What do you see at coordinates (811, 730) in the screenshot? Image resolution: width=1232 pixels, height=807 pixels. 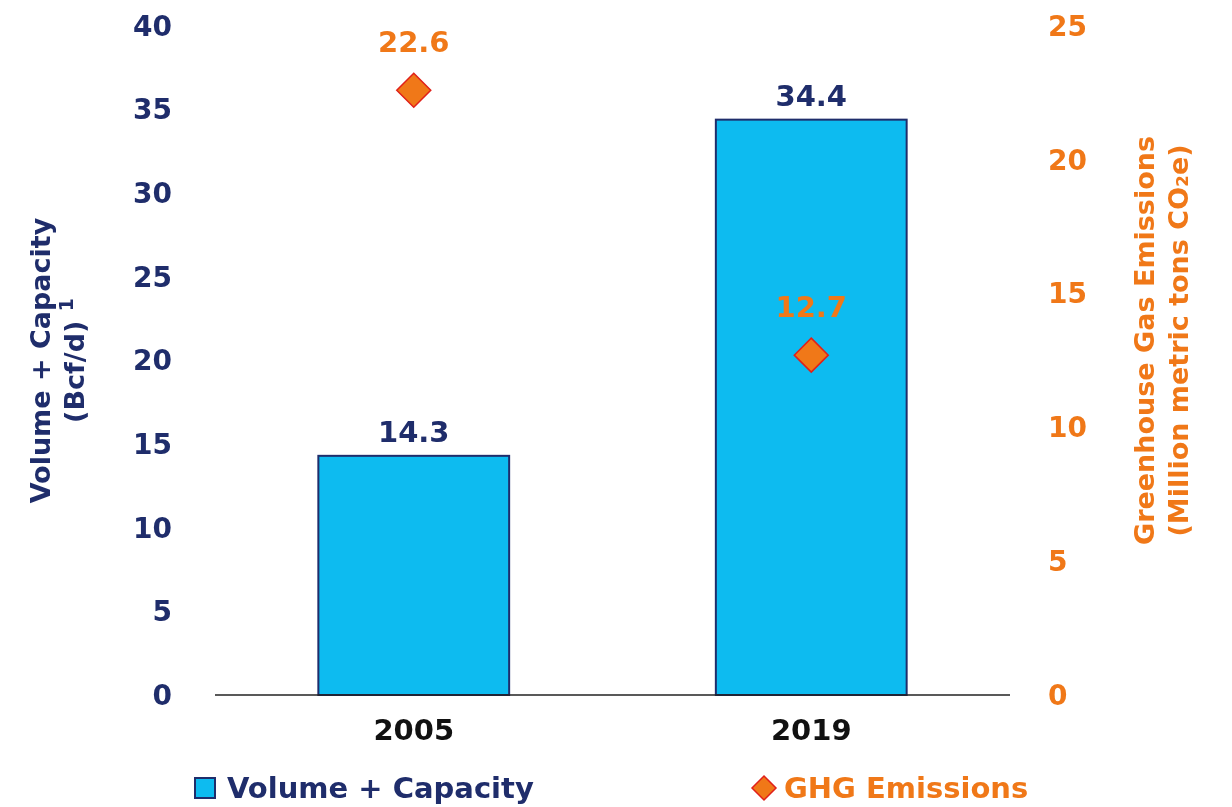 I see `x-tick-label: 2019` at bounding box center [811, 730].